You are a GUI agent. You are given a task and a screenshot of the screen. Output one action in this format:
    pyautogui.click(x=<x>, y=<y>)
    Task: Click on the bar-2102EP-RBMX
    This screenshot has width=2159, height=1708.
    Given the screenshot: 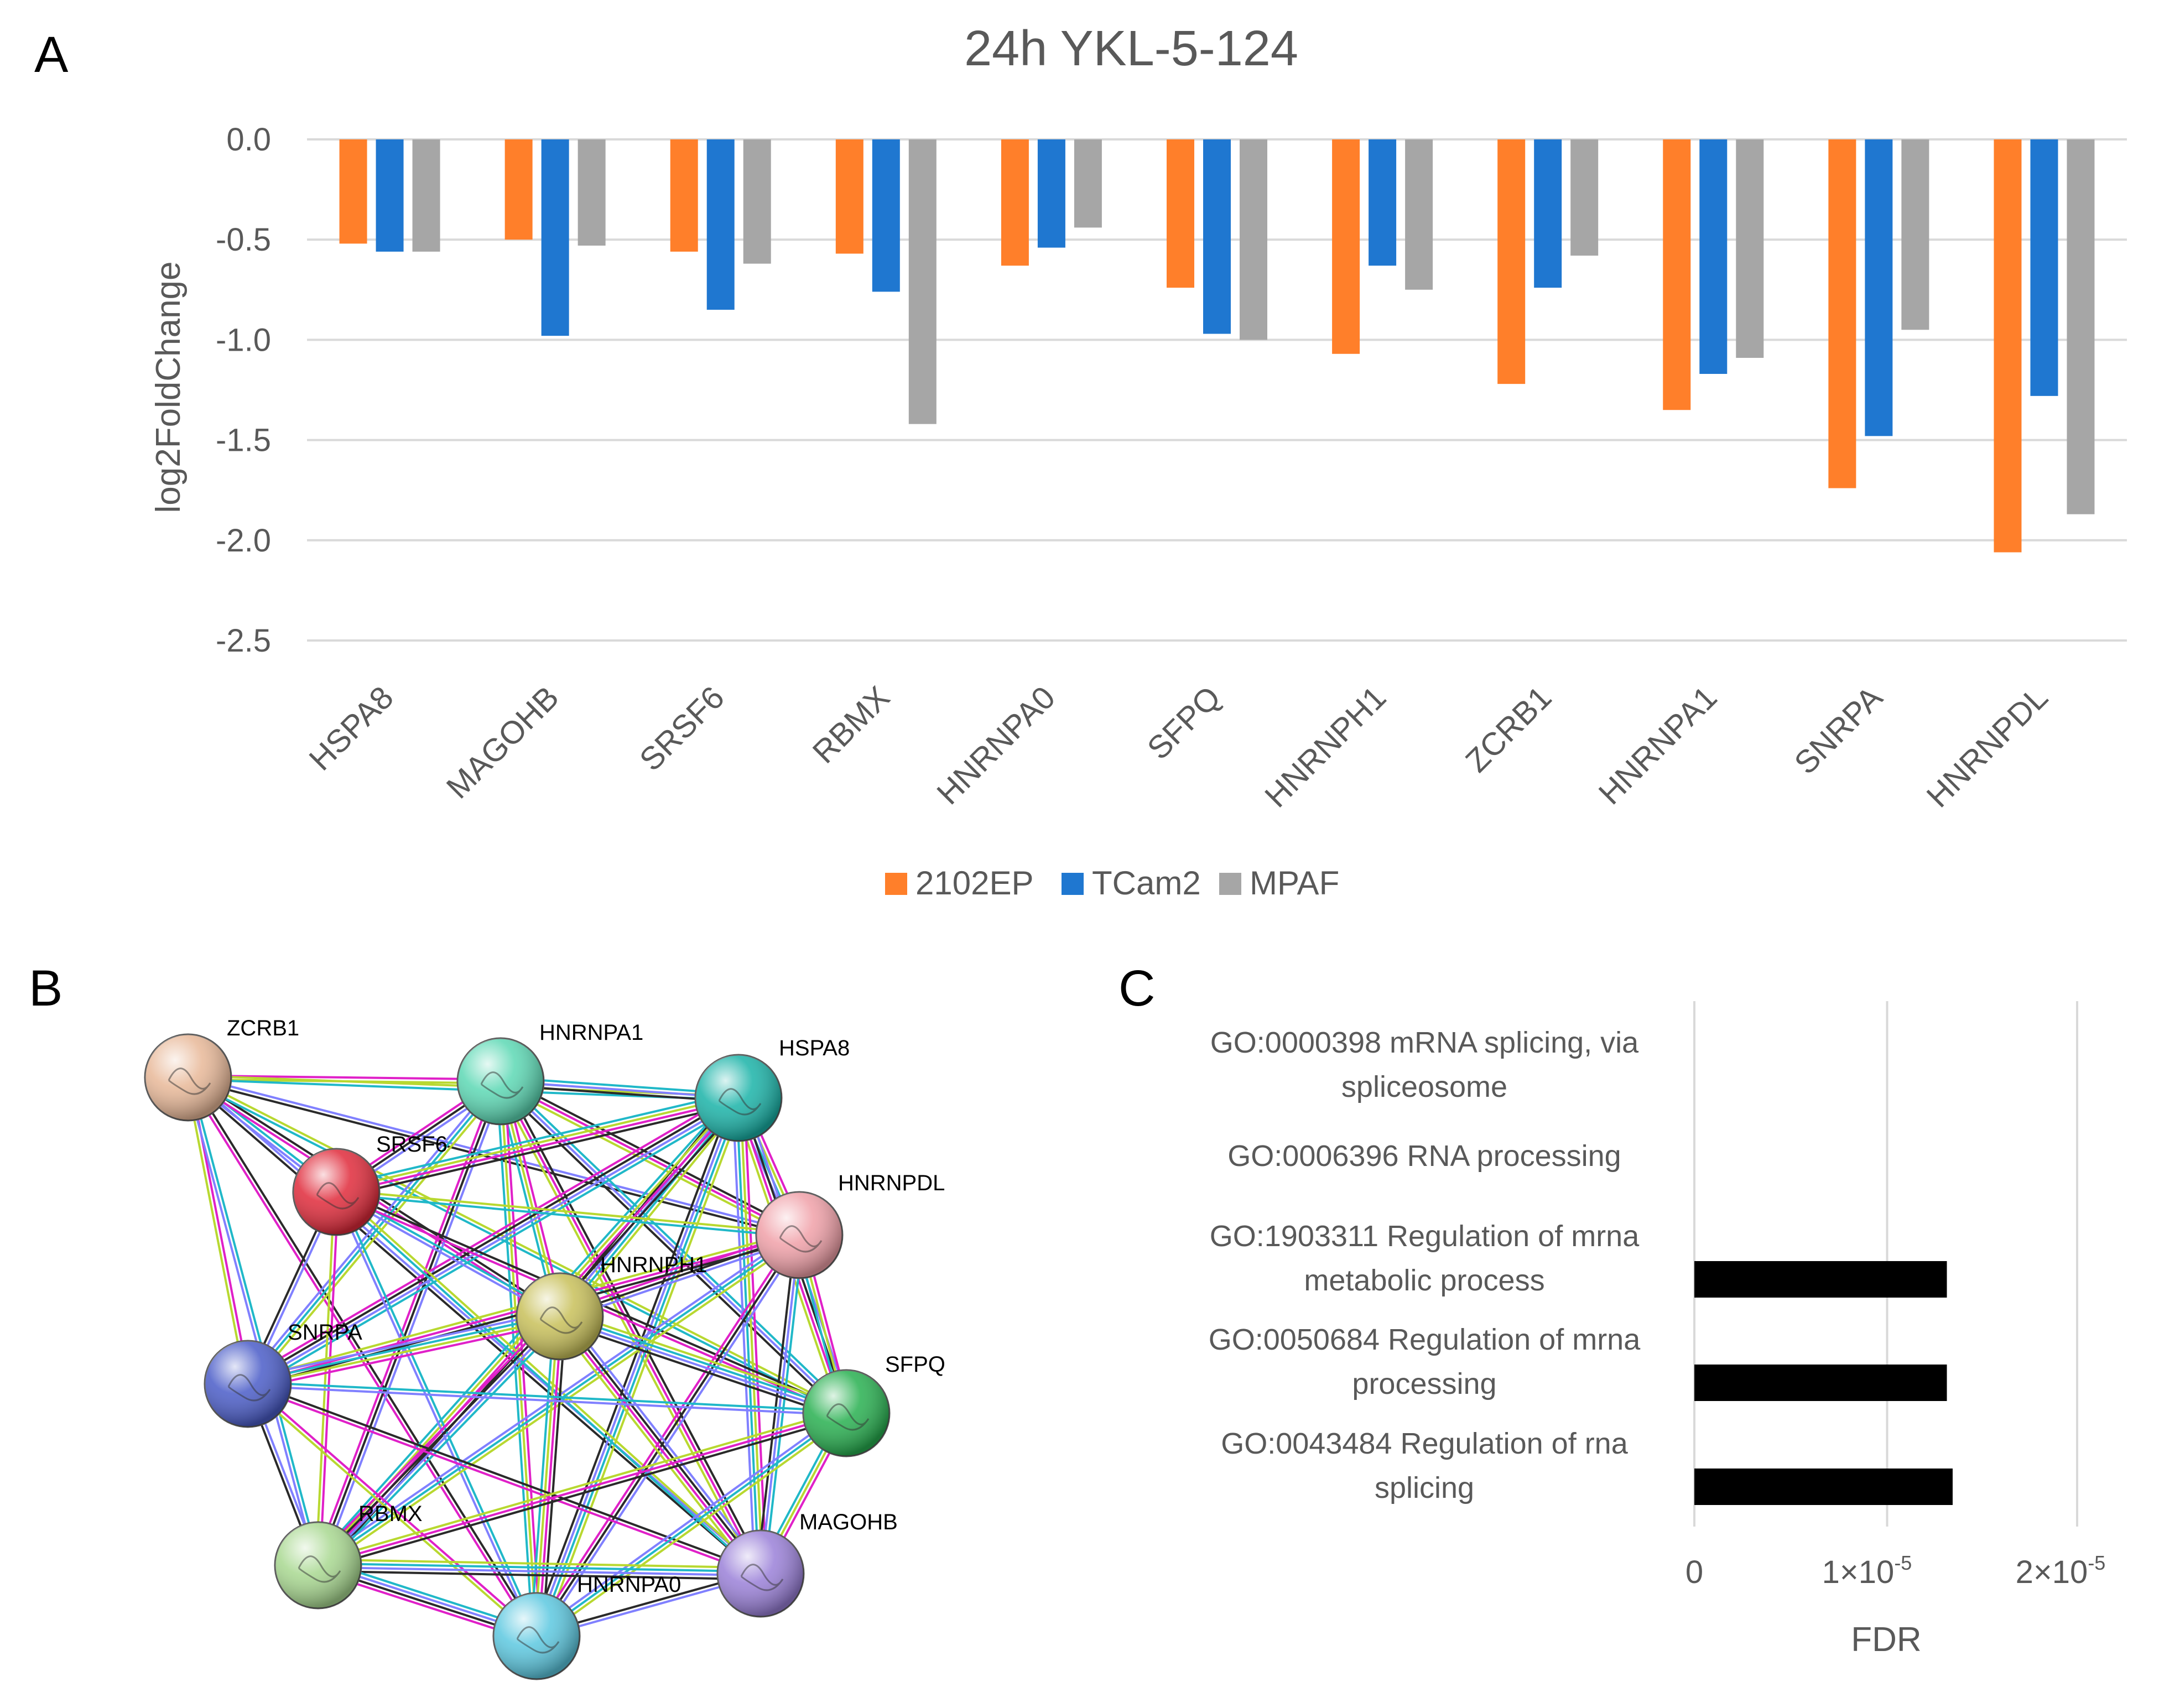 What is the action you would take?
    pyautogui.click(x=849, y=196)
    